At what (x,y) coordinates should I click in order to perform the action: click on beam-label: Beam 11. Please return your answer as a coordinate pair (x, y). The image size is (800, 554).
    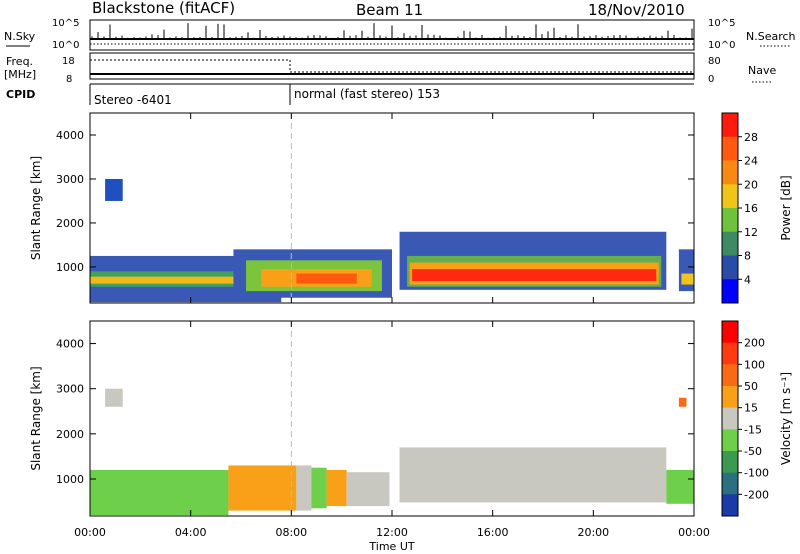
    Looking at the image, I should click on (389, 10).